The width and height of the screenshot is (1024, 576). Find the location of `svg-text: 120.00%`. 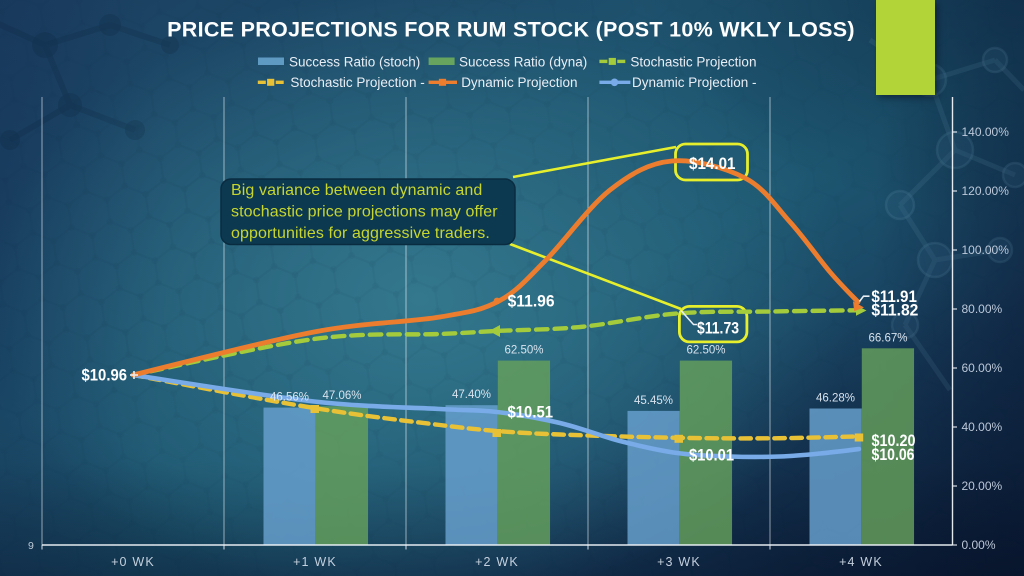

svg-text: 120.00% is located at coordinates (986, 191).